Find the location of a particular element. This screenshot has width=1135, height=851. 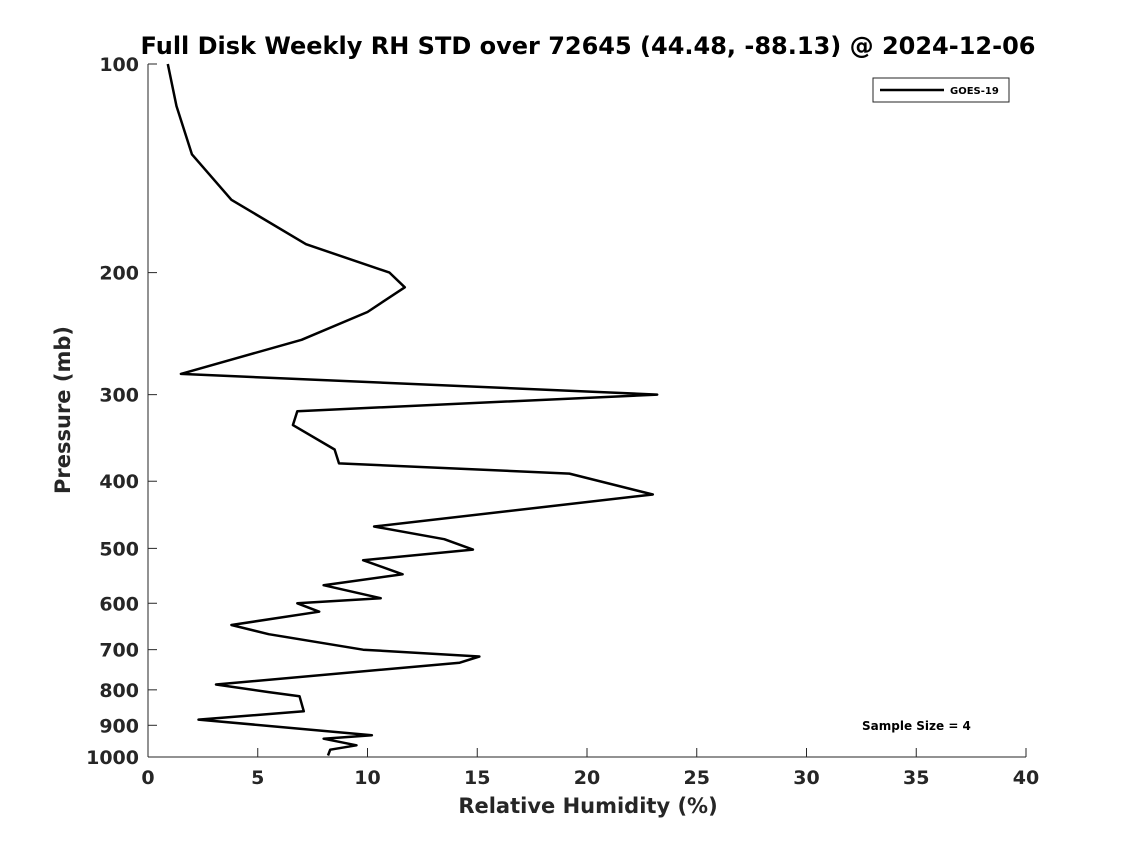

y-tick-label: 700 is located at coordinates (119, 651).